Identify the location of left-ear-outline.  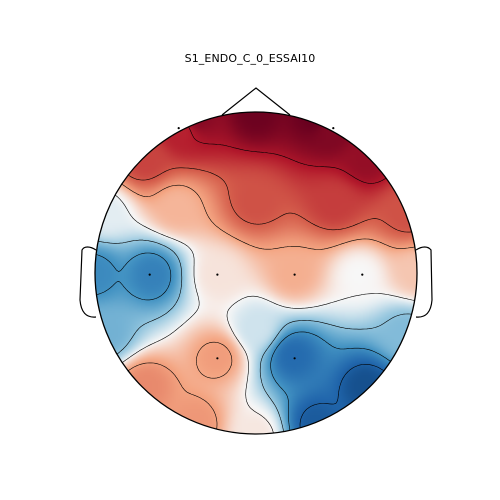
(88, 282).